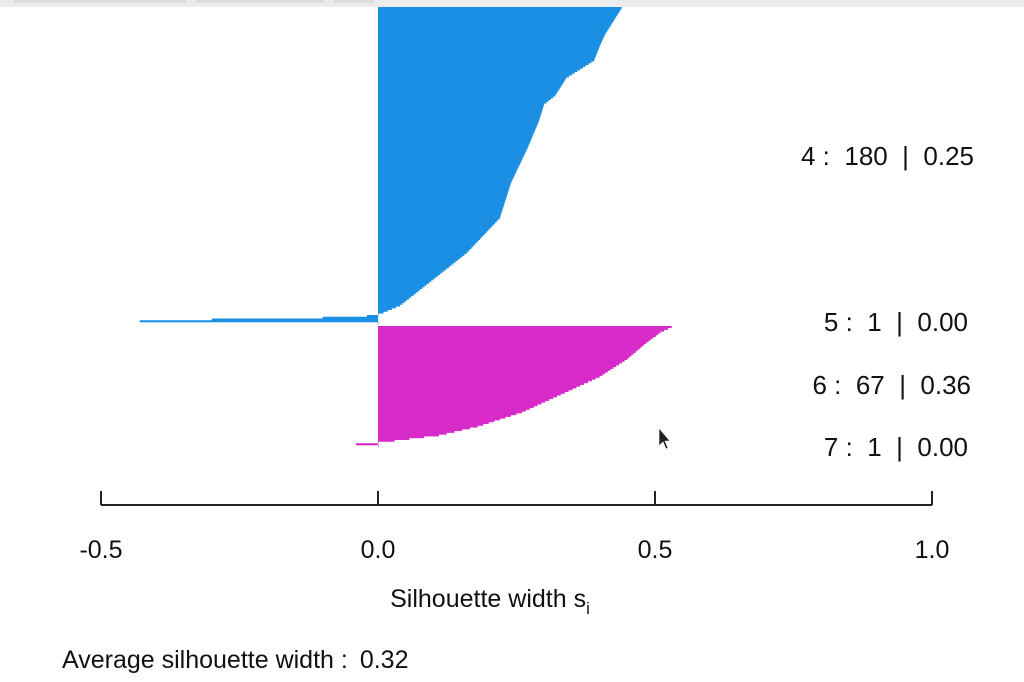 This screenshot has width=1024, height=682. Describe the element at coordinates (378, 550) in the screenshot. I see `x-tick-label: 0.0` at that location.